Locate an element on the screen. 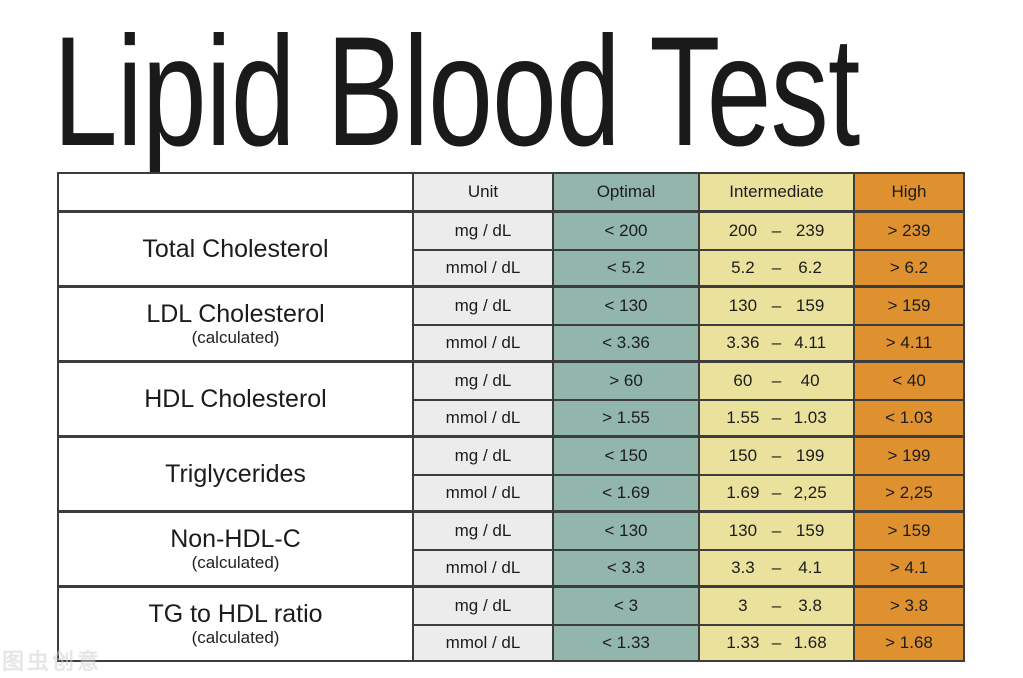 The width and height of the screenshot is (1023, 678). header-cell-high: High is located at coordinates (909, 192).